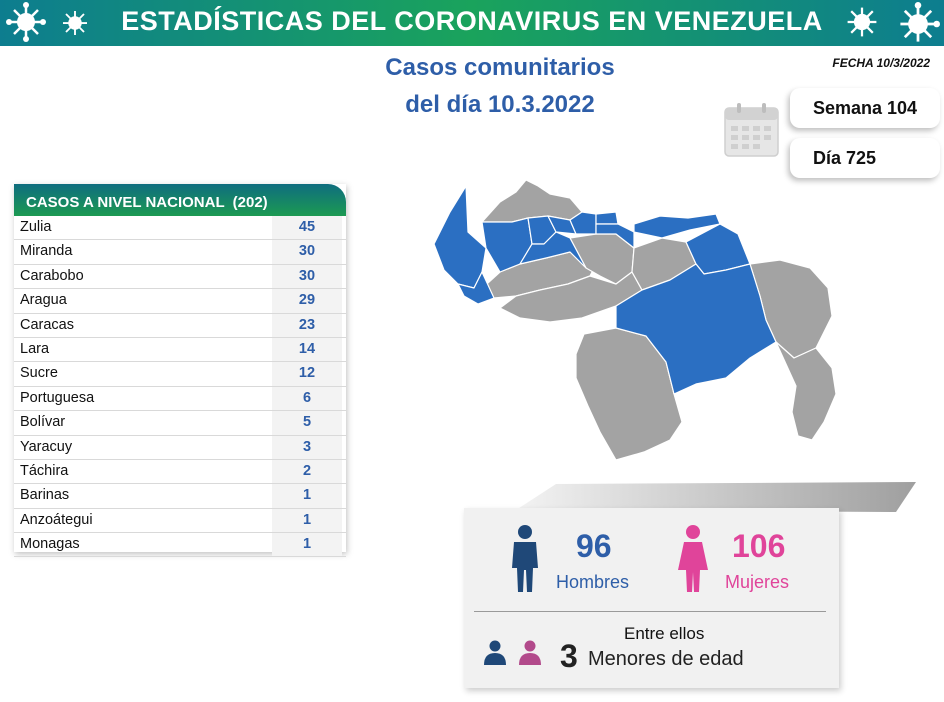  I want to click on day-label: Día 725, so click(845, 158).